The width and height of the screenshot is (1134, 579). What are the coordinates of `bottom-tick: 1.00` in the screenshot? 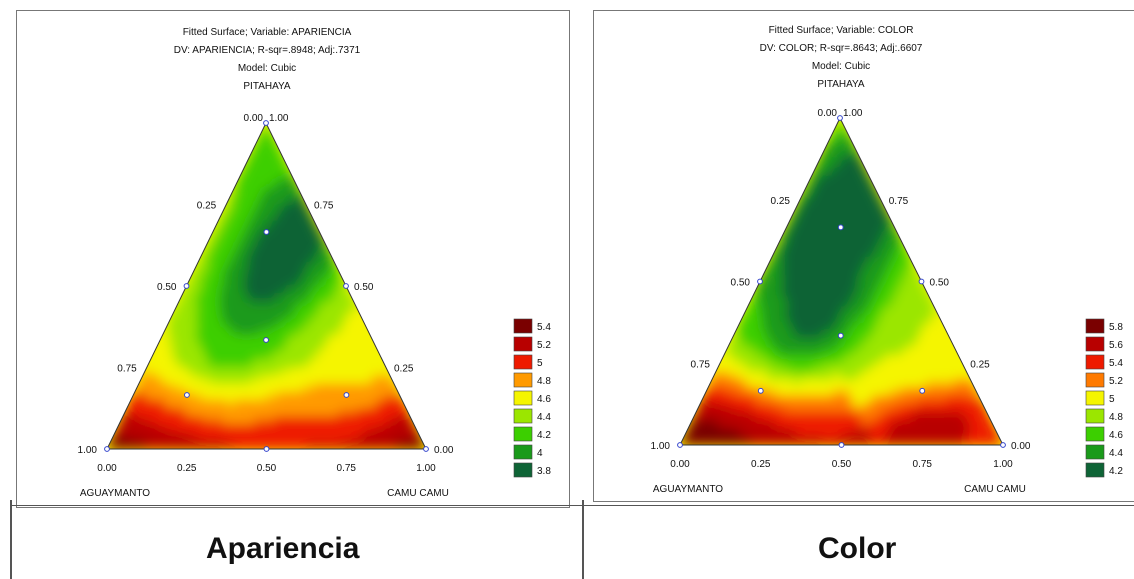 It's located at (1003, 464).